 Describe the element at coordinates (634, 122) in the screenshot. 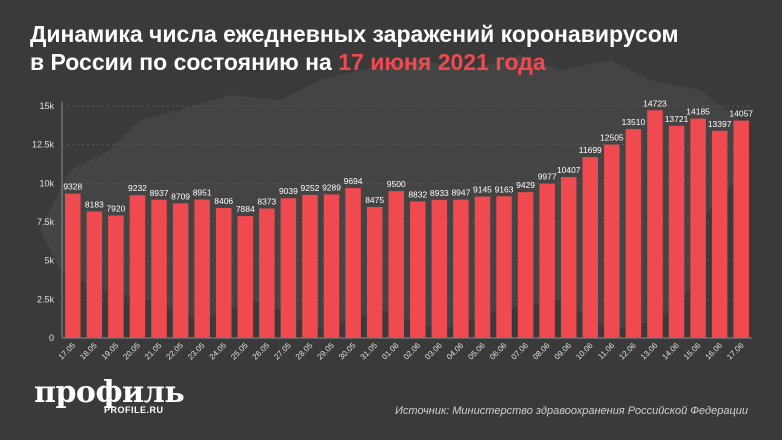

I see `data-label: 13510` at that location.